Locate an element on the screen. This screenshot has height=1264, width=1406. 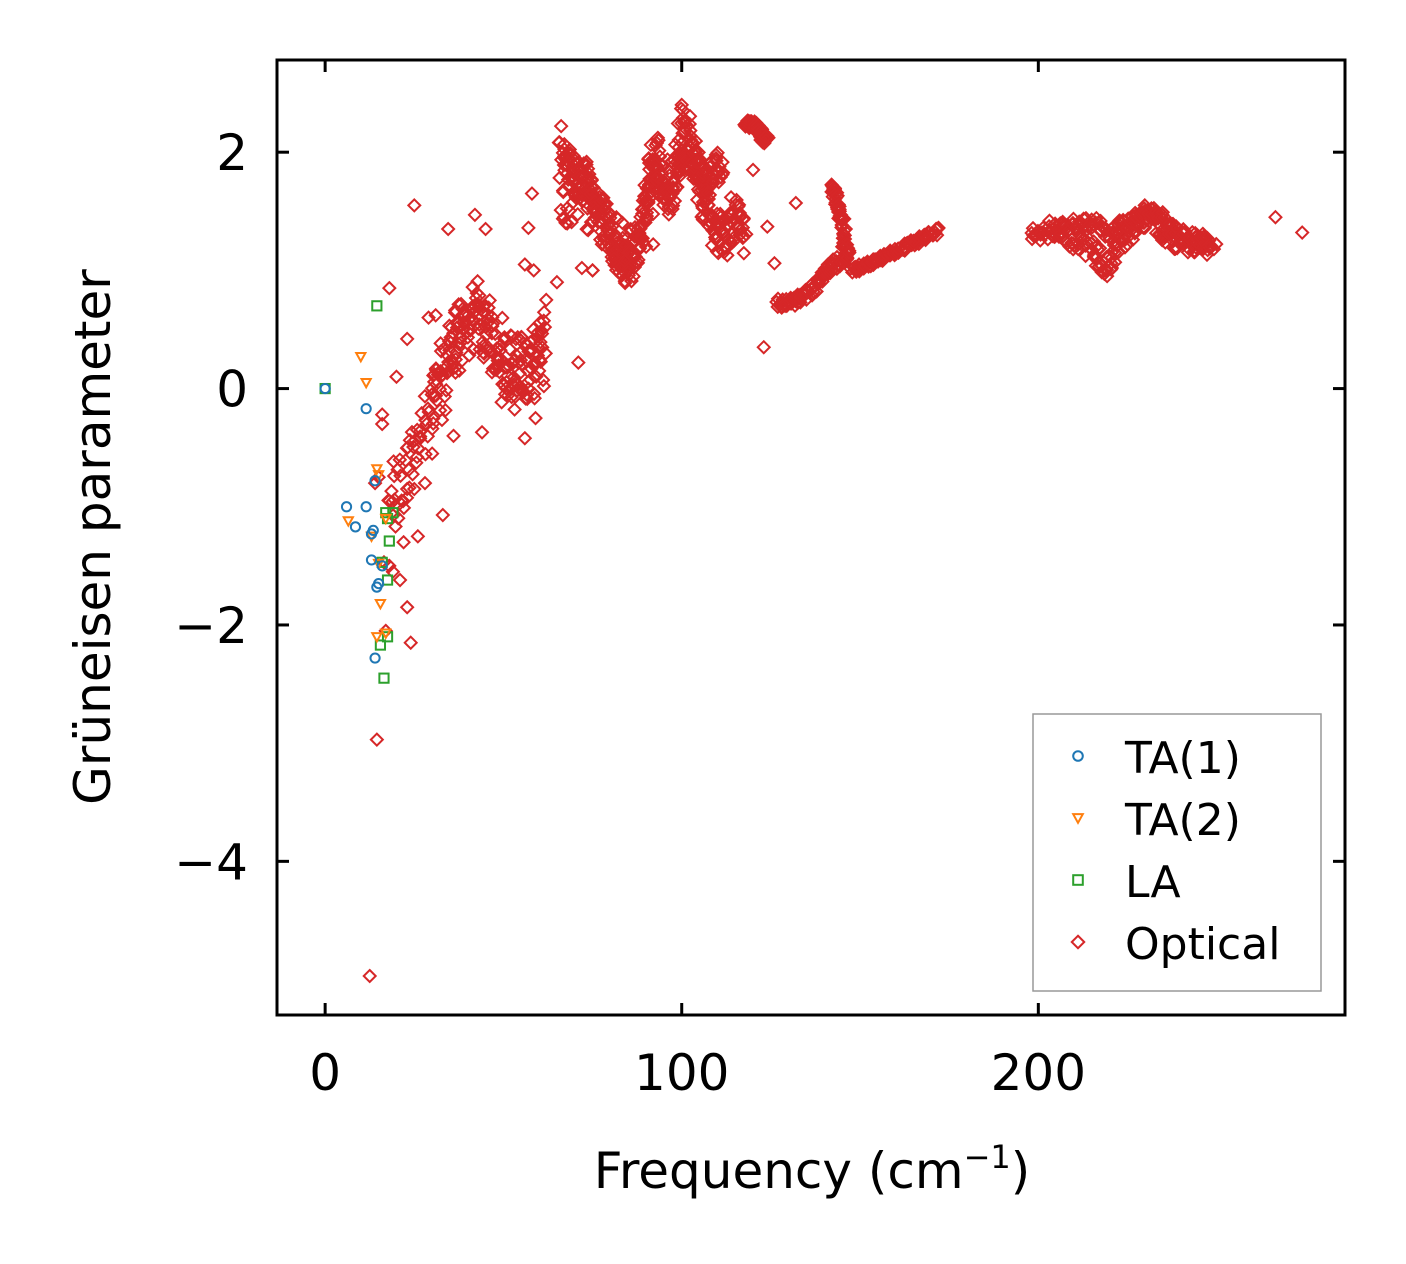
x-tick-label: 0 is located at coordinates (325, 1073).